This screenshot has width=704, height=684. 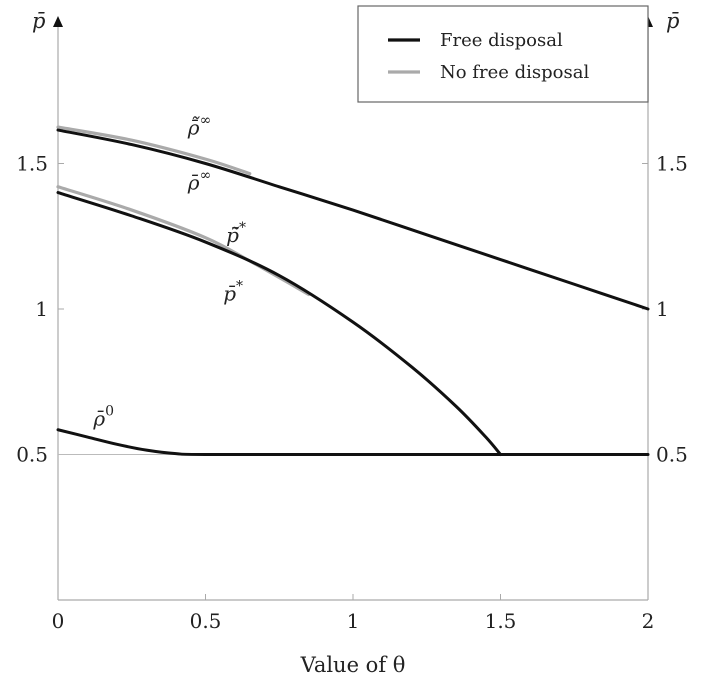 I want to click on y-tick-label-left: 1.5, so click(x=32, y=164).